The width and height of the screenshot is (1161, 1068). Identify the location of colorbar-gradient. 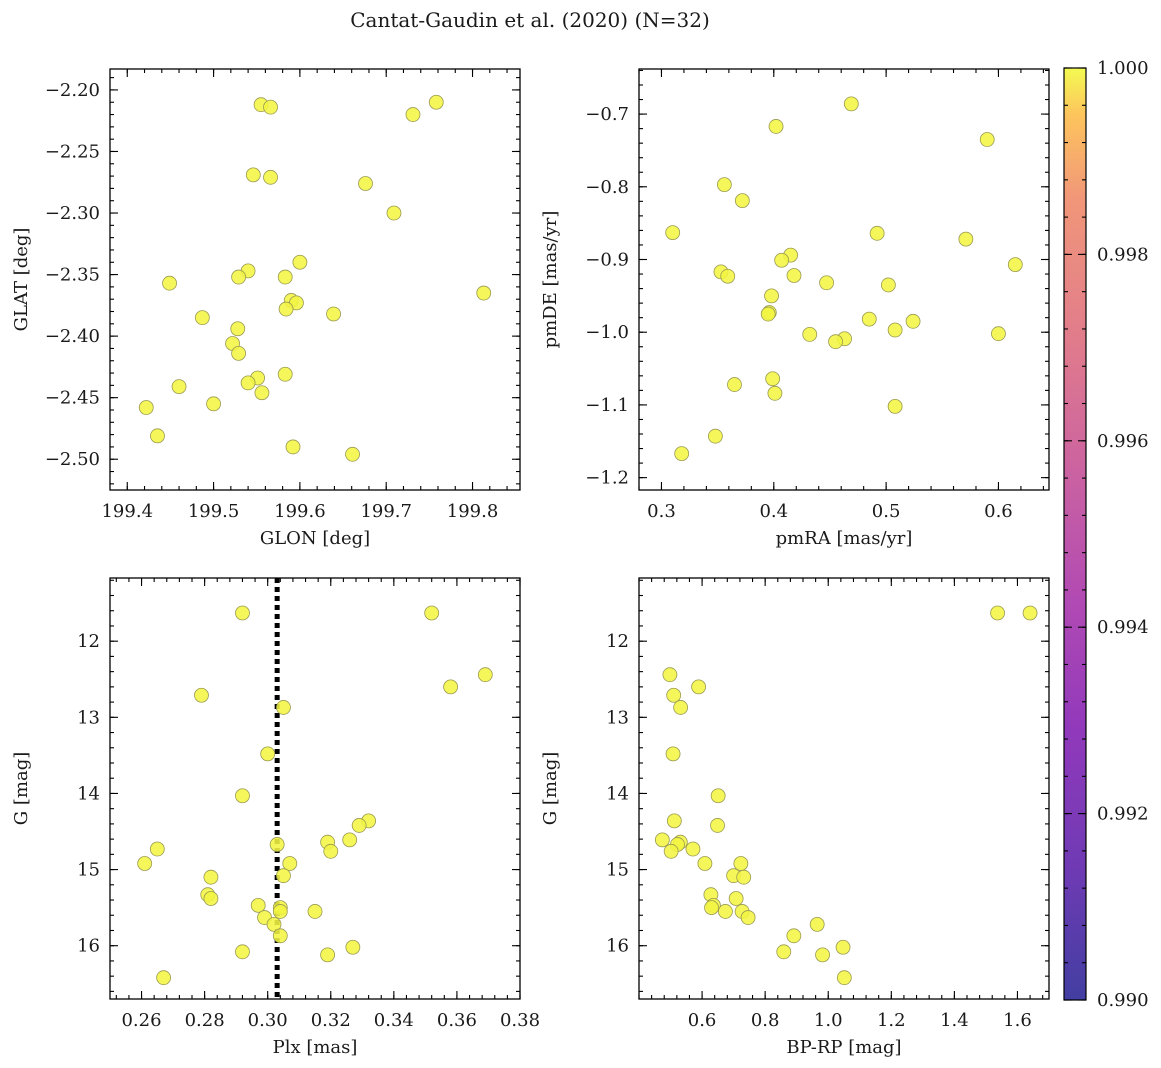
(1075, 534).